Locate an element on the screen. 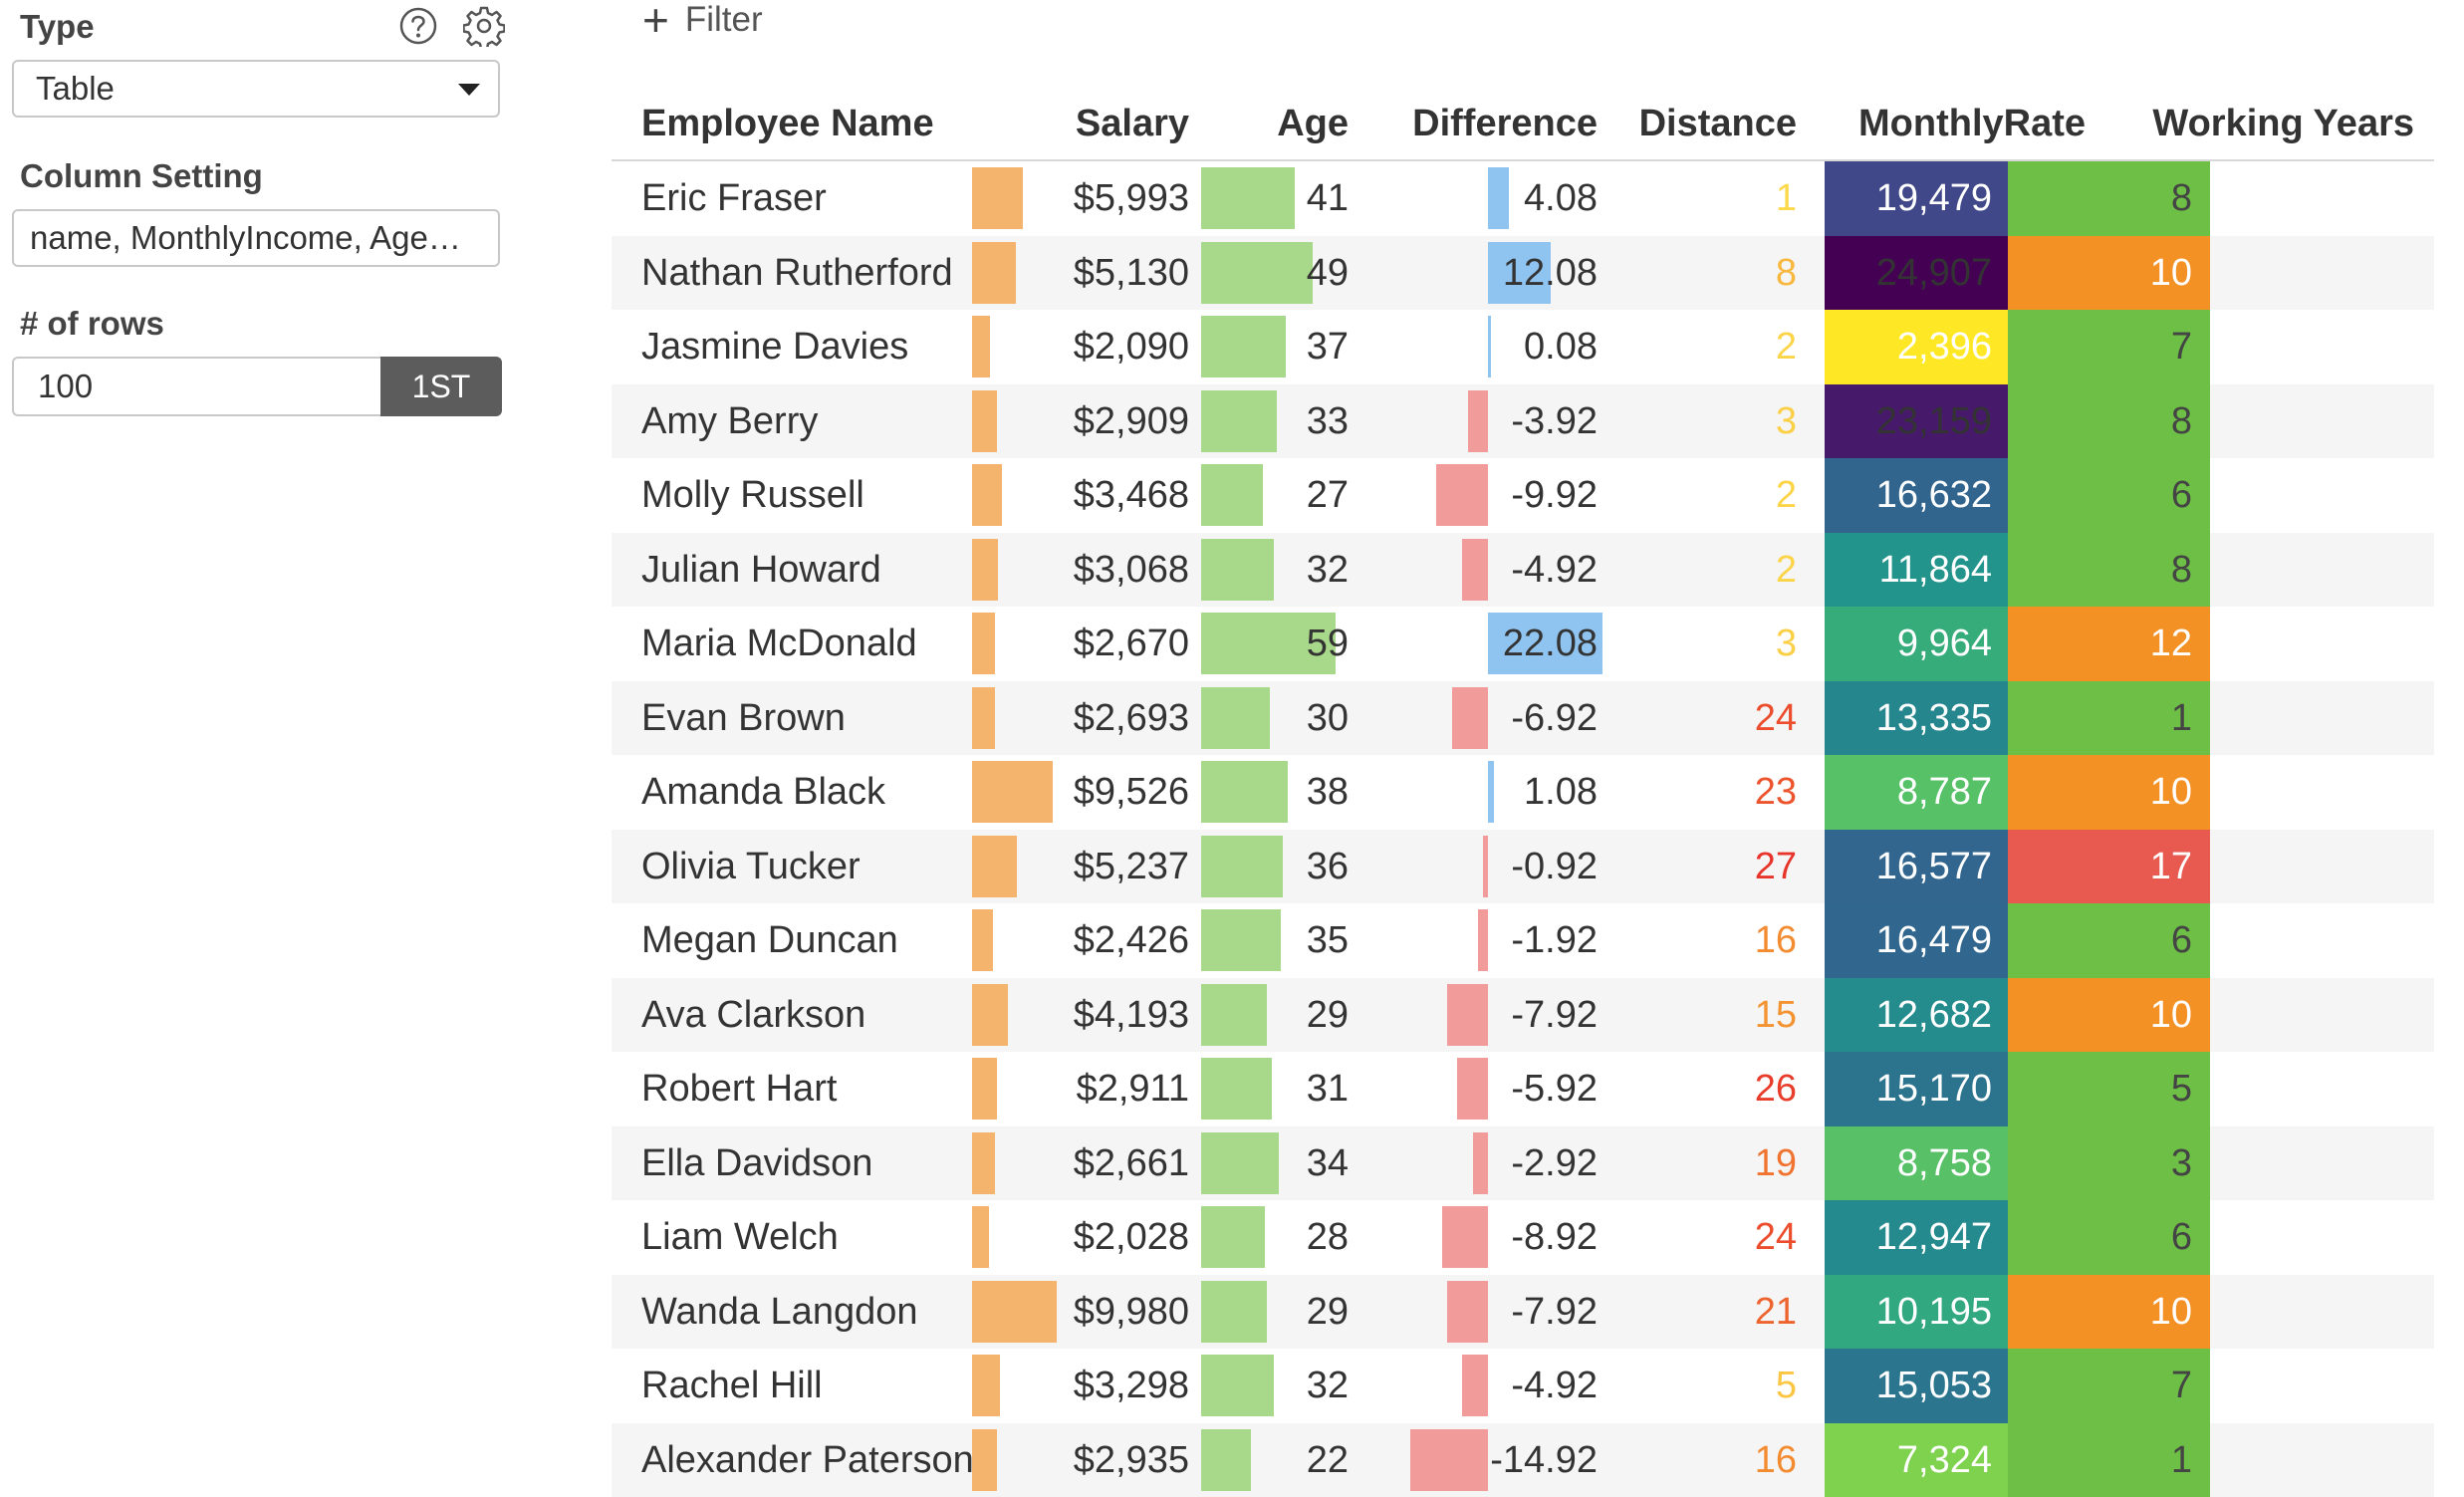 The image size is (2464, 1497). age-cell: 30 is located at coordinates (1269, 718).